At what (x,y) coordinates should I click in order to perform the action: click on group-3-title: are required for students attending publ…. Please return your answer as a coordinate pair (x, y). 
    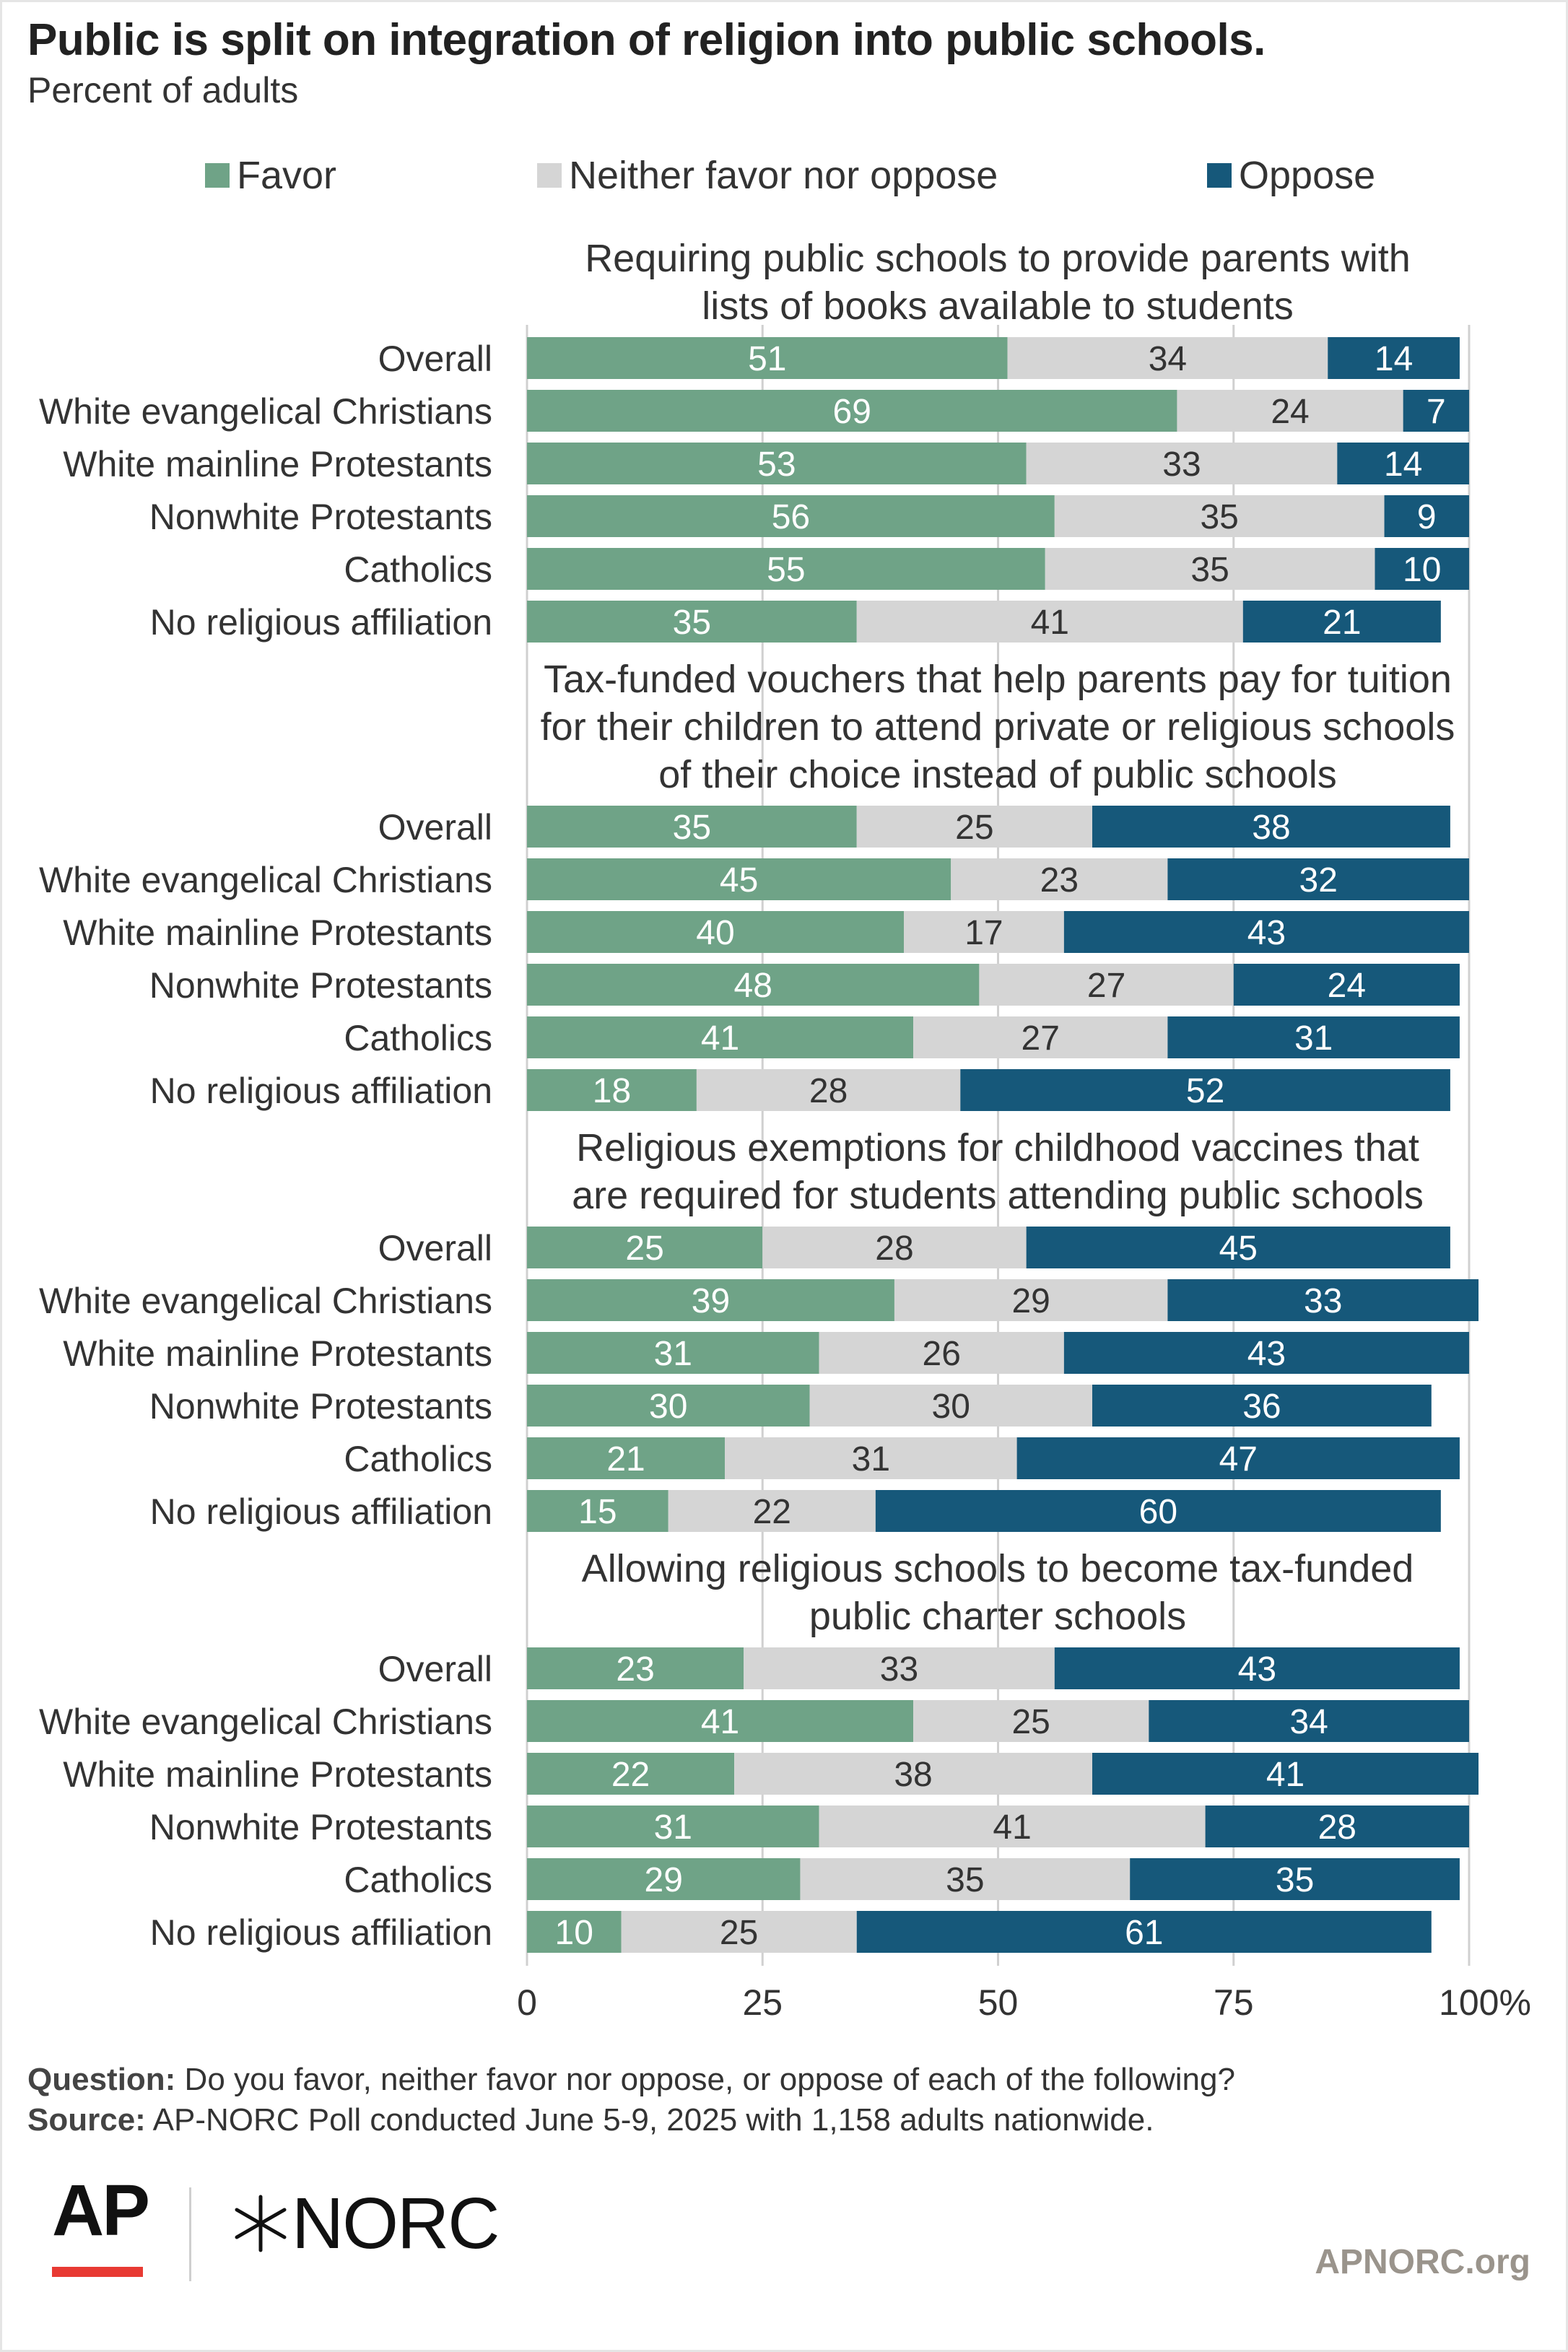
    Looking at the image, I should click on (998, 1195).